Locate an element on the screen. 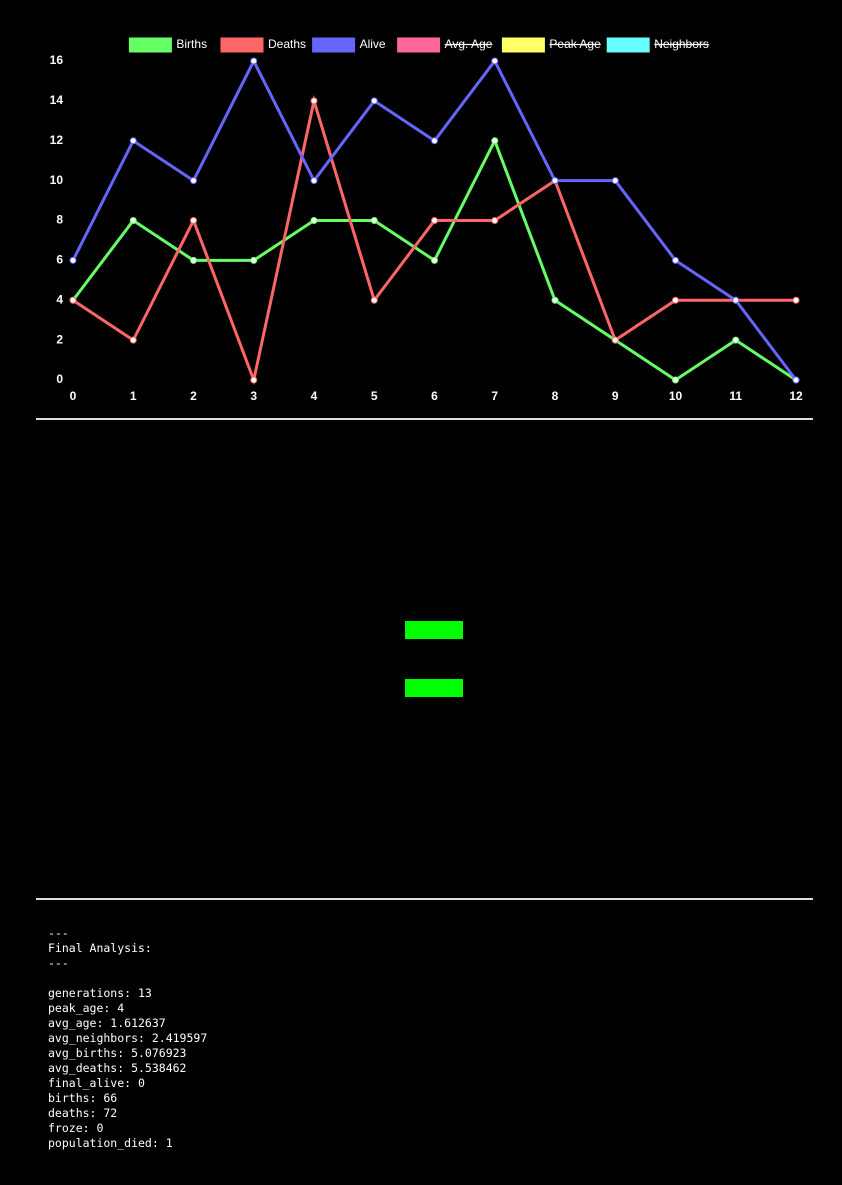 The height and width of the screenshot is (1185, 842). y-tick-label: 12 is located at coordinates (57, 140).